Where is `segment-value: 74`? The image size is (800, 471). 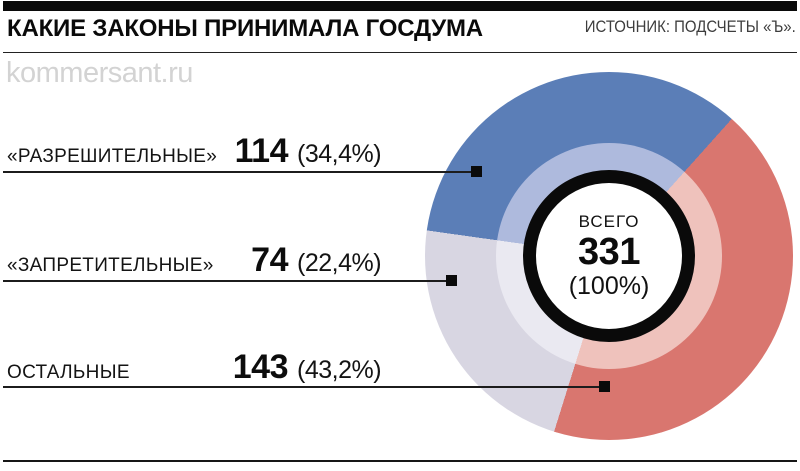 segment-value: 74 is located at coordinates (269, 260).